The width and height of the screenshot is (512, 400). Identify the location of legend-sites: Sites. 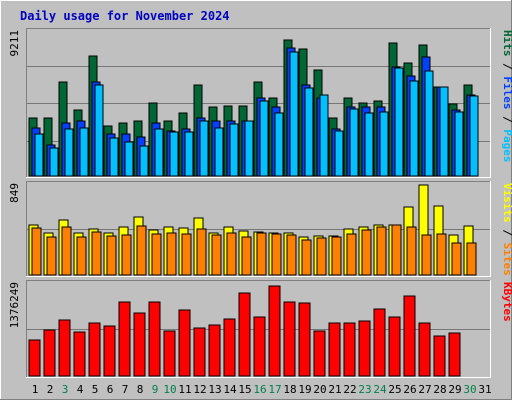
(506, 259).